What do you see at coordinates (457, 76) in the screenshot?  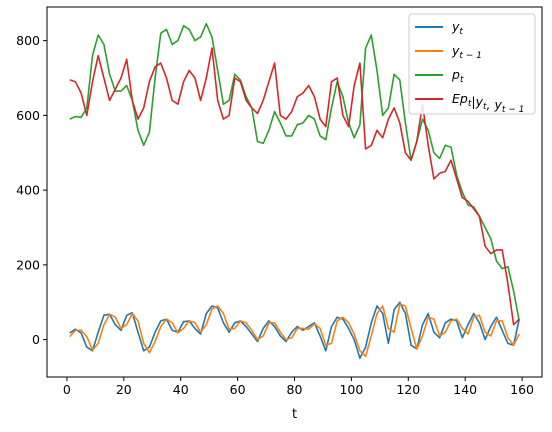 I see `legend-label-2: pt` at bounding box center [457, 76].